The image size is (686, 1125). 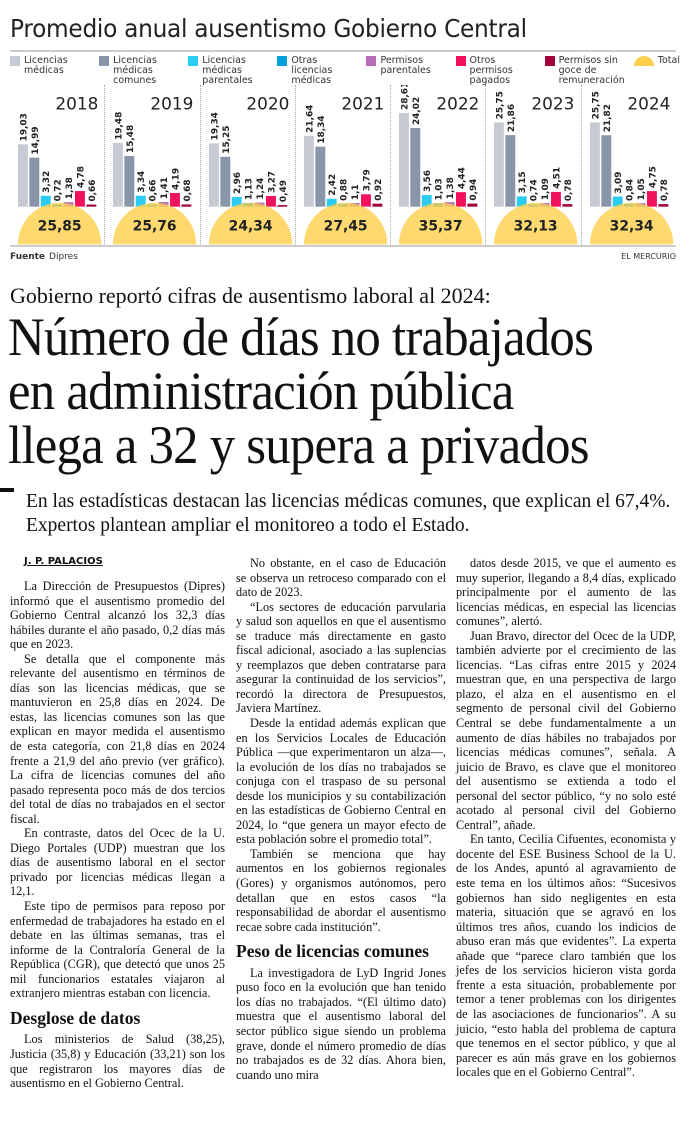 I want to click on legend-item: Licencias médicas, so click(x=51, y=71).